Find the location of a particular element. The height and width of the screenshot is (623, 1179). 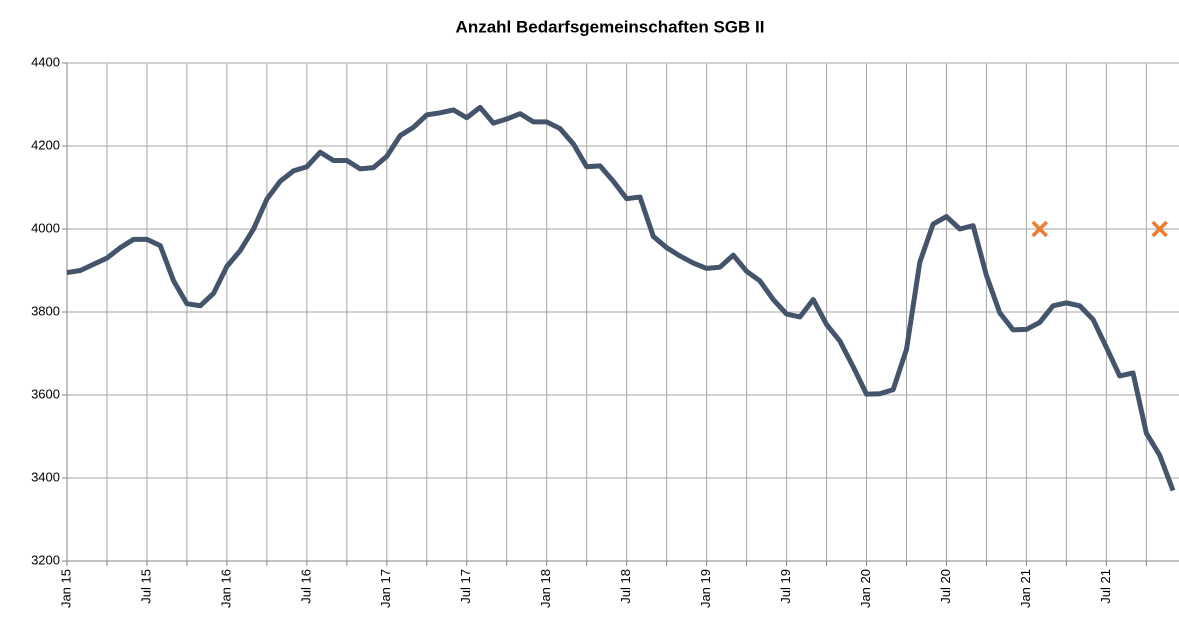

x-tick-label: Jan 19 is located at coordinates (705, 588).